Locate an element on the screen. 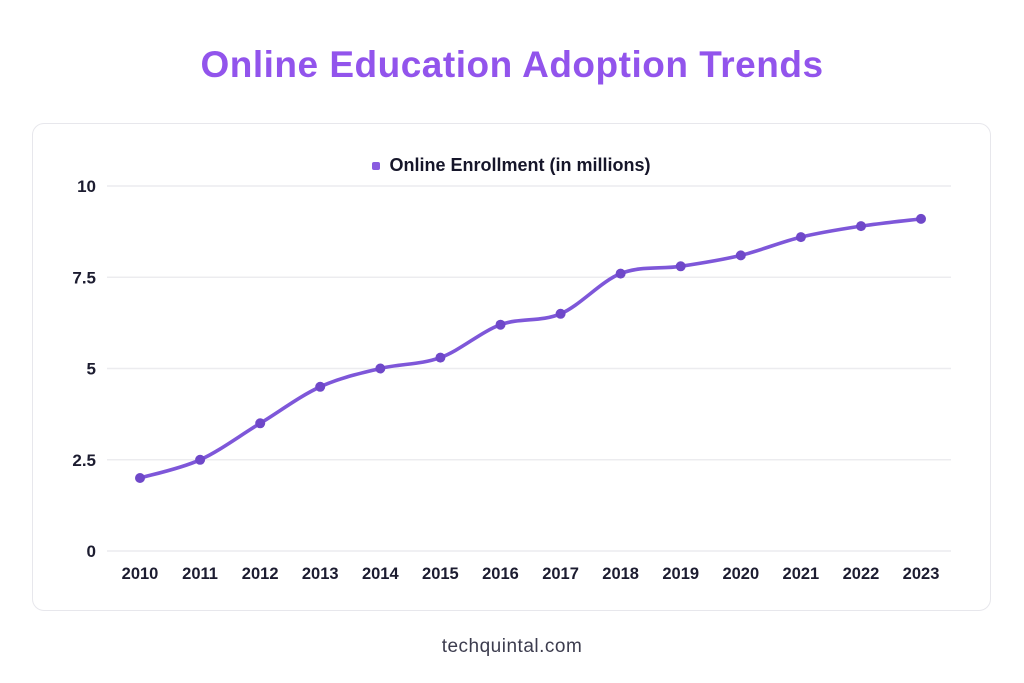 The width and height of the screenshot is (1024, 683). x-tick-label: 2011 is located at coordinates (200, 574).